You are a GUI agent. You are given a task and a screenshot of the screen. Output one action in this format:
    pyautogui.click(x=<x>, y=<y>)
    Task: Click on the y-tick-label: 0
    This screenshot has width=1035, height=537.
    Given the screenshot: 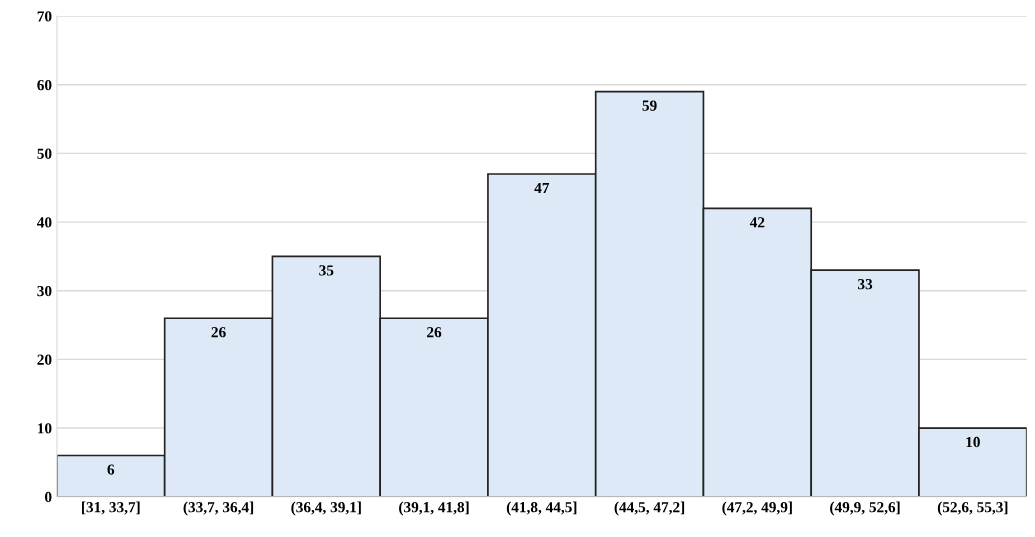 What is the action you would take?
    pyautogui.click(x=48, y=497)
    